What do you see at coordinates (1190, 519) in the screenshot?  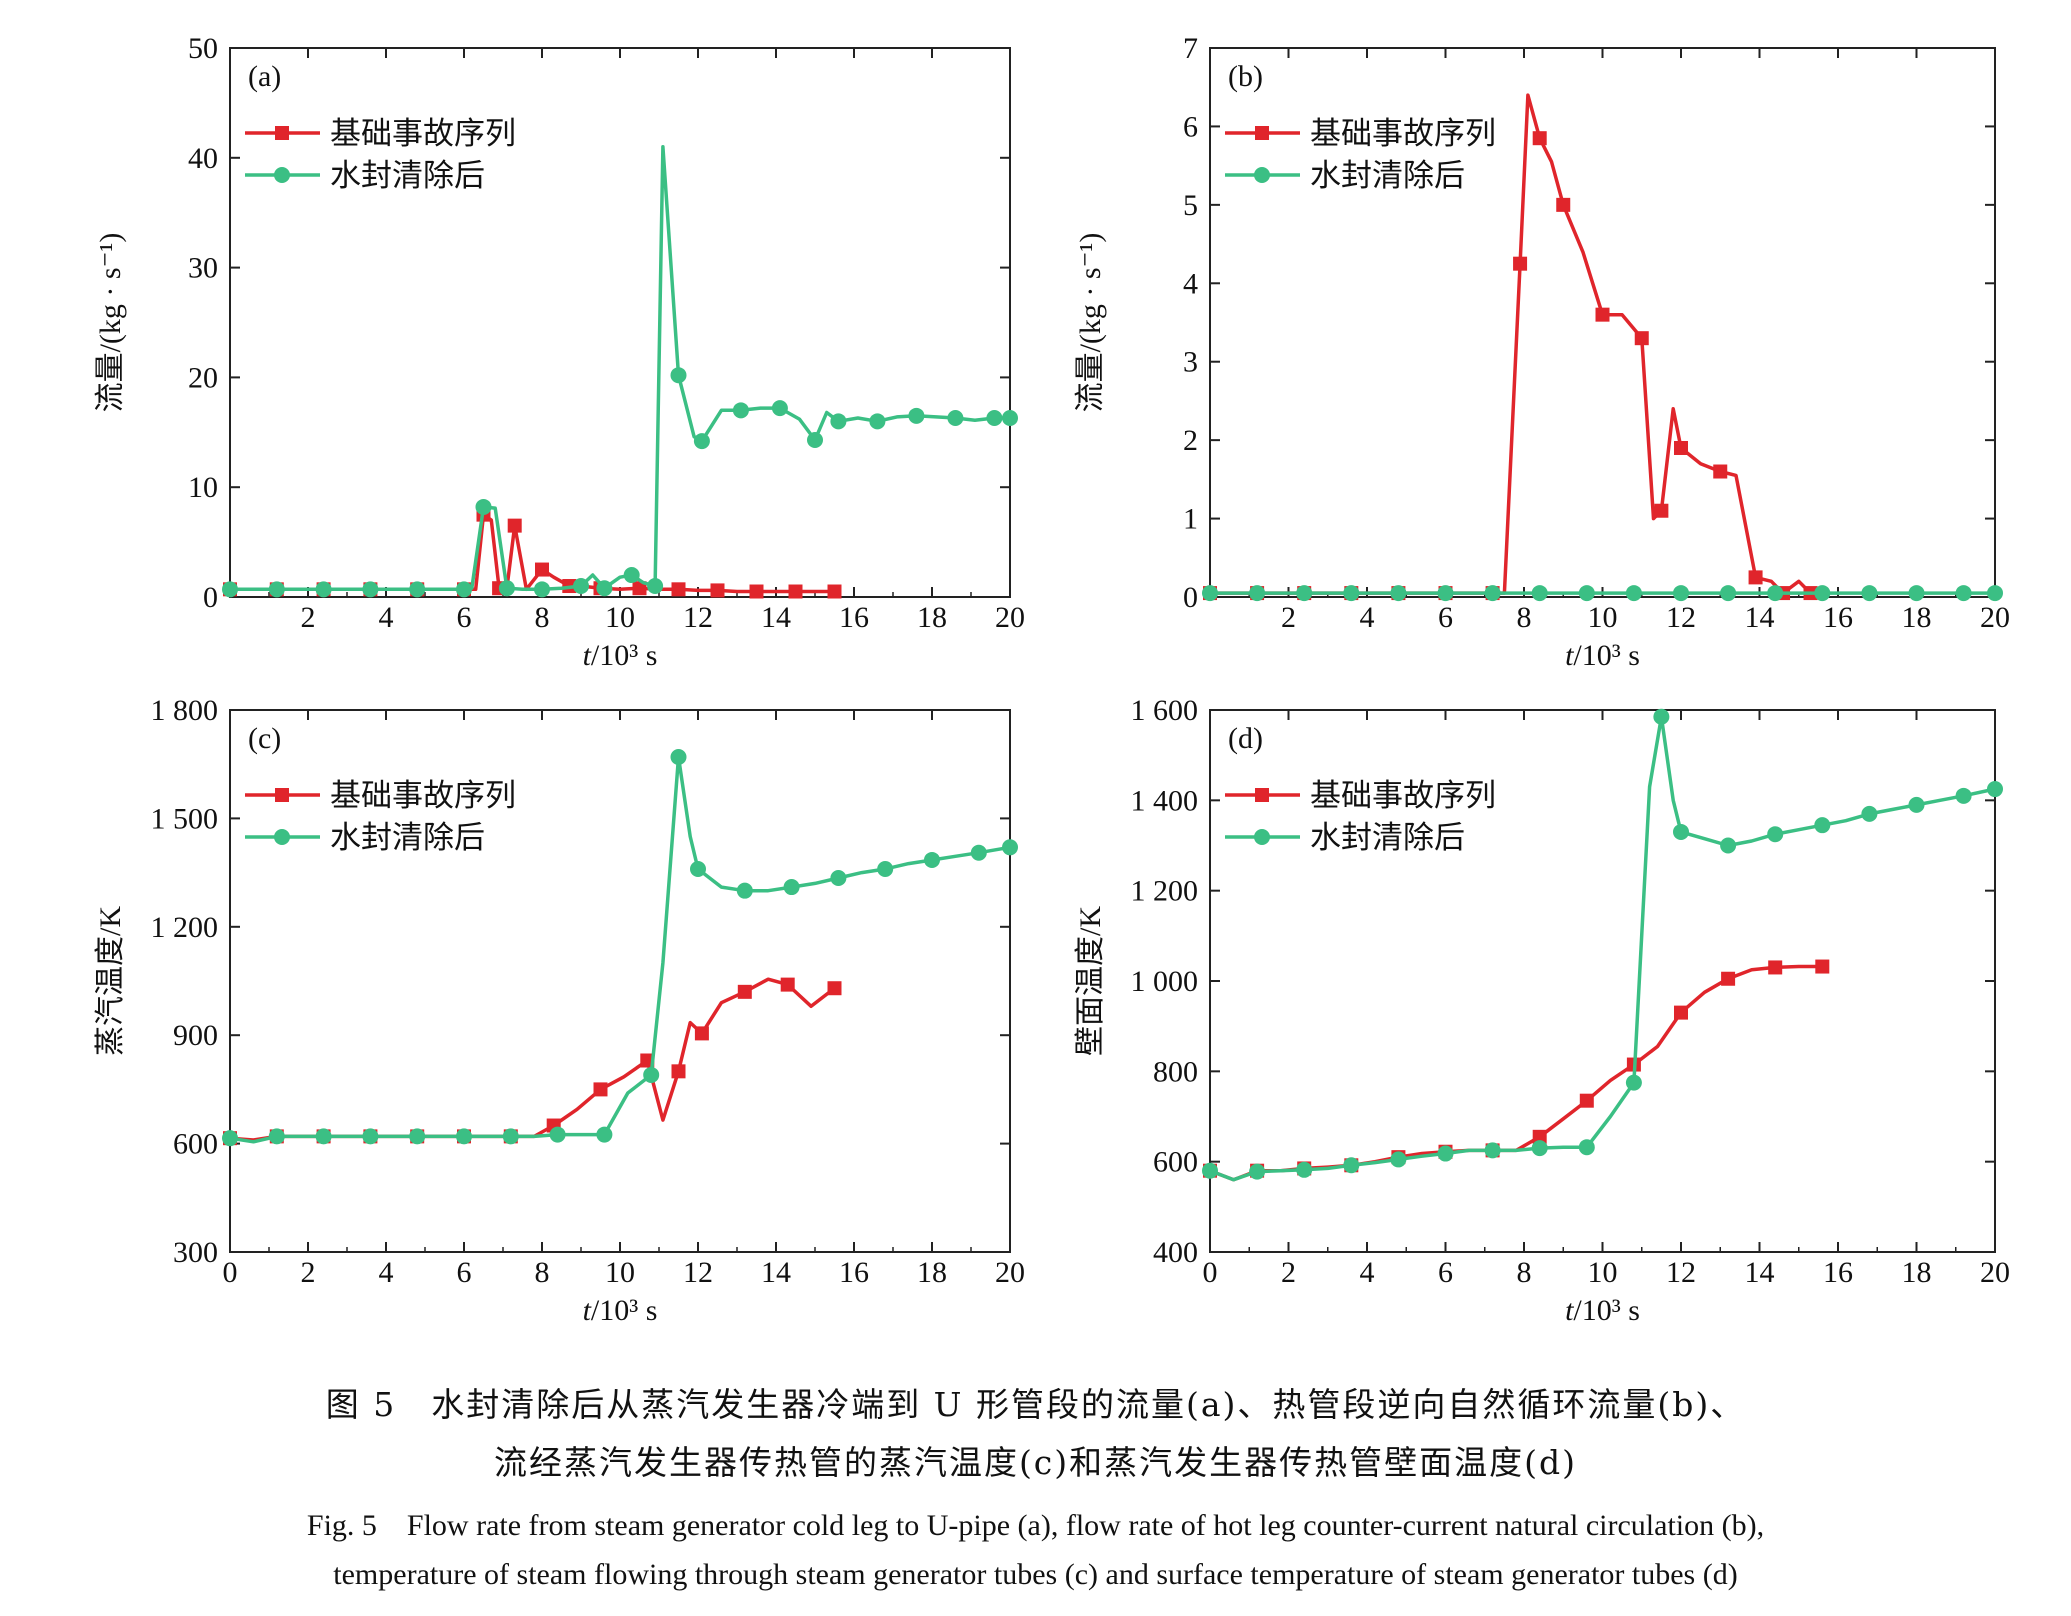 I see `y-tick-label: 1` at bounding box center [1190, 519].